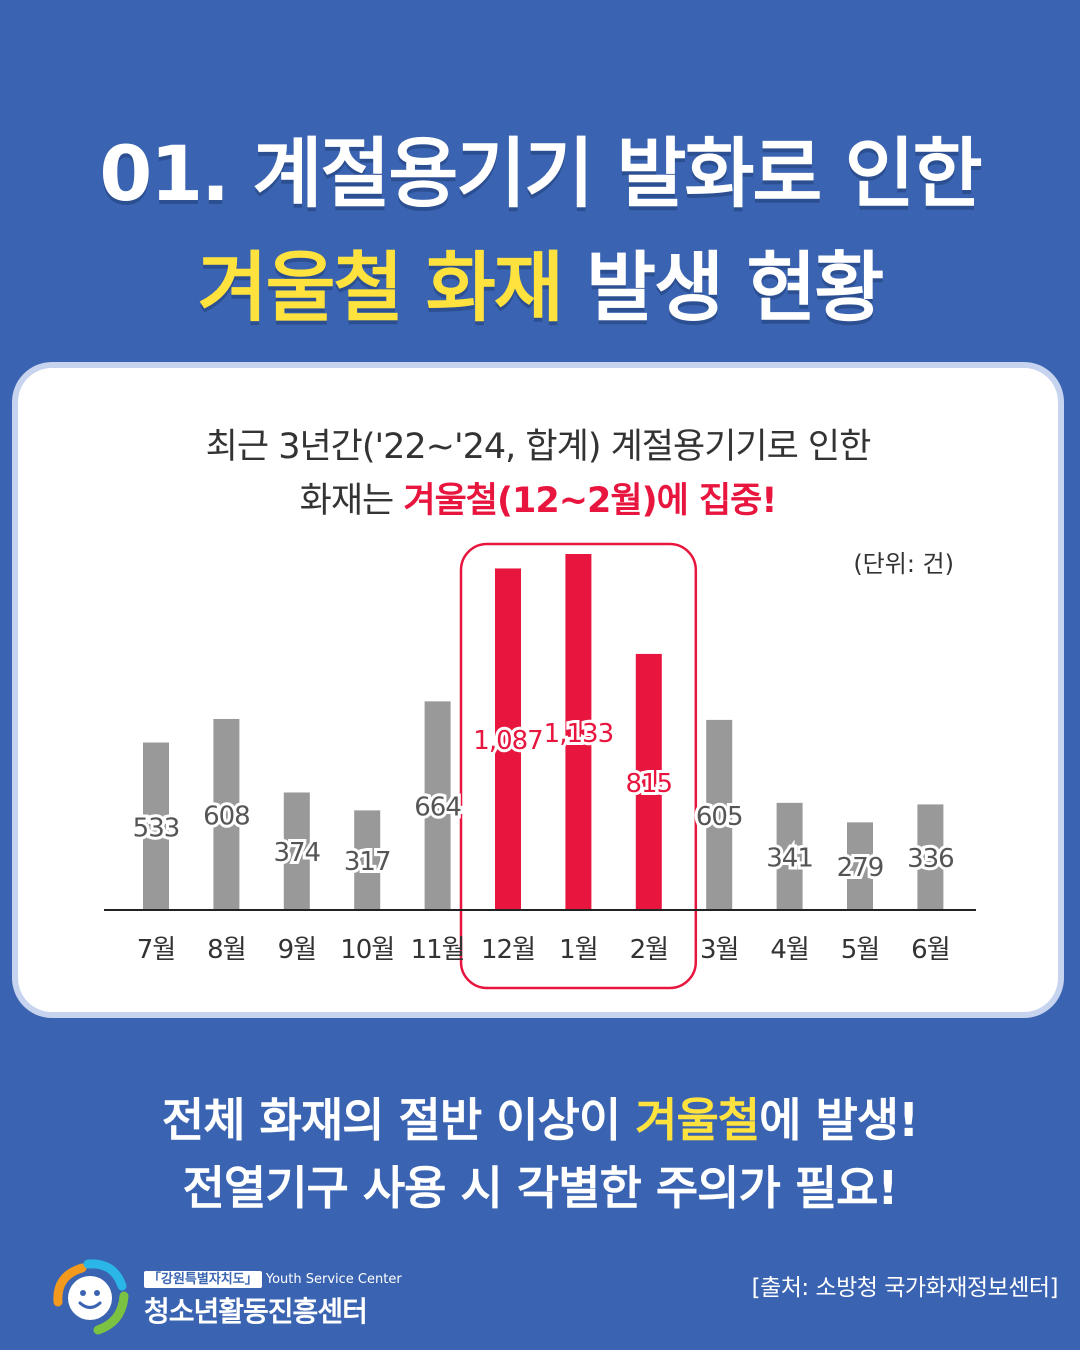 The width and height of the screenshot is (1080, 1350). I want to click on bottom-message-suffix: 에 발생!, so click(839, 1120).